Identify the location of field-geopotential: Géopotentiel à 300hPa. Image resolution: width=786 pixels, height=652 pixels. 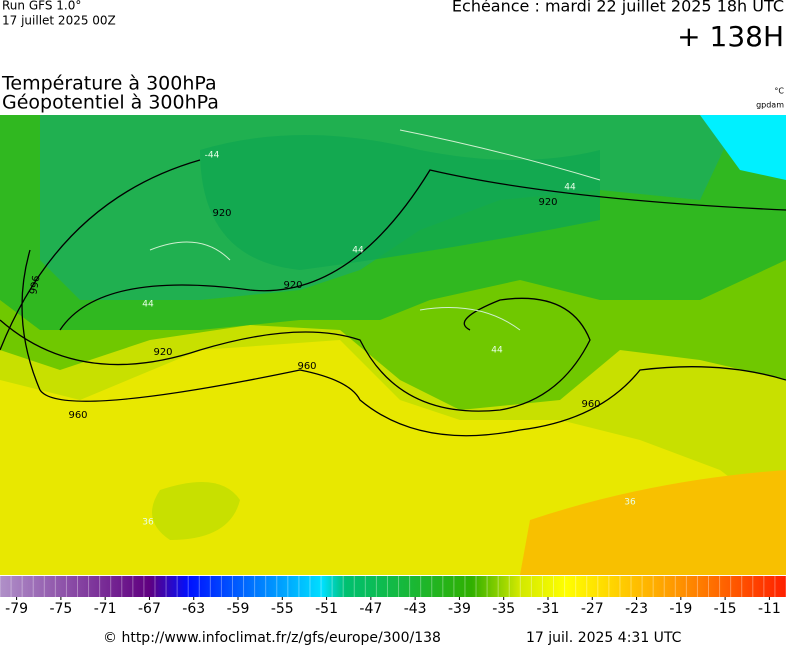
(110, 103).